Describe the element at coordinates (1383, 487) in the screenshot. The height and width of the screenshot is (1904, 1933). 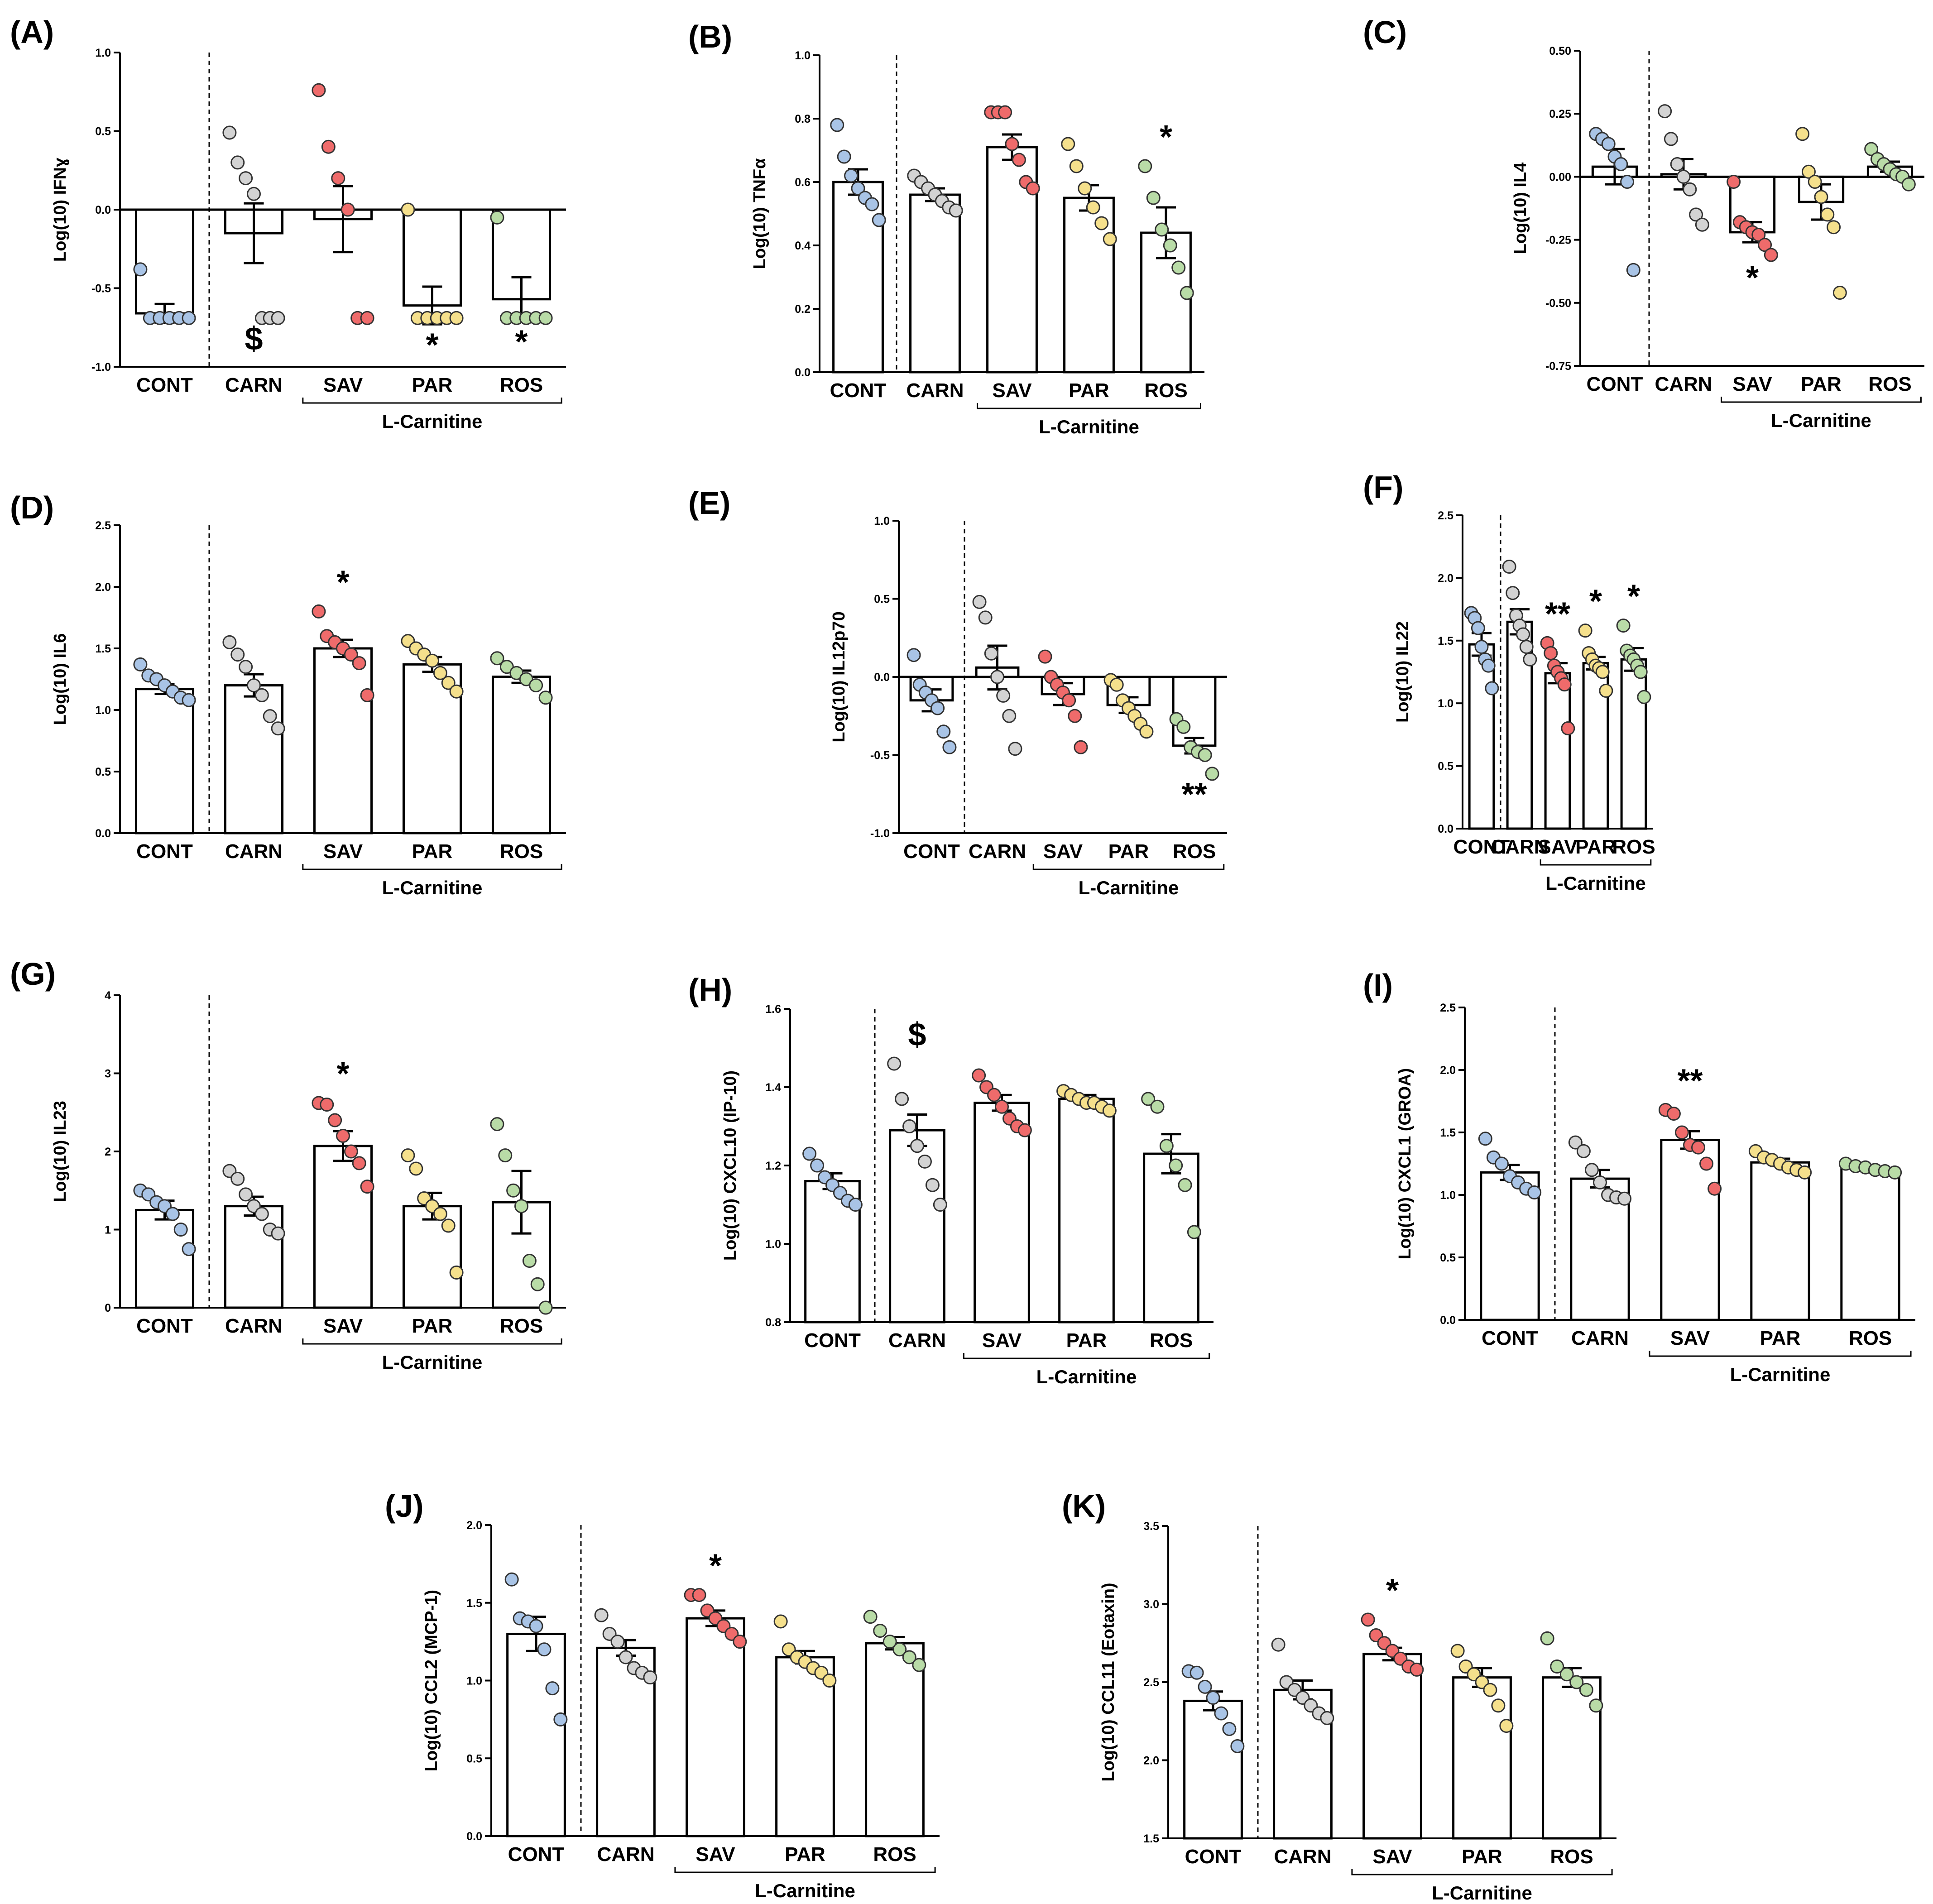
I see `panel-letter: (F)` at that location.